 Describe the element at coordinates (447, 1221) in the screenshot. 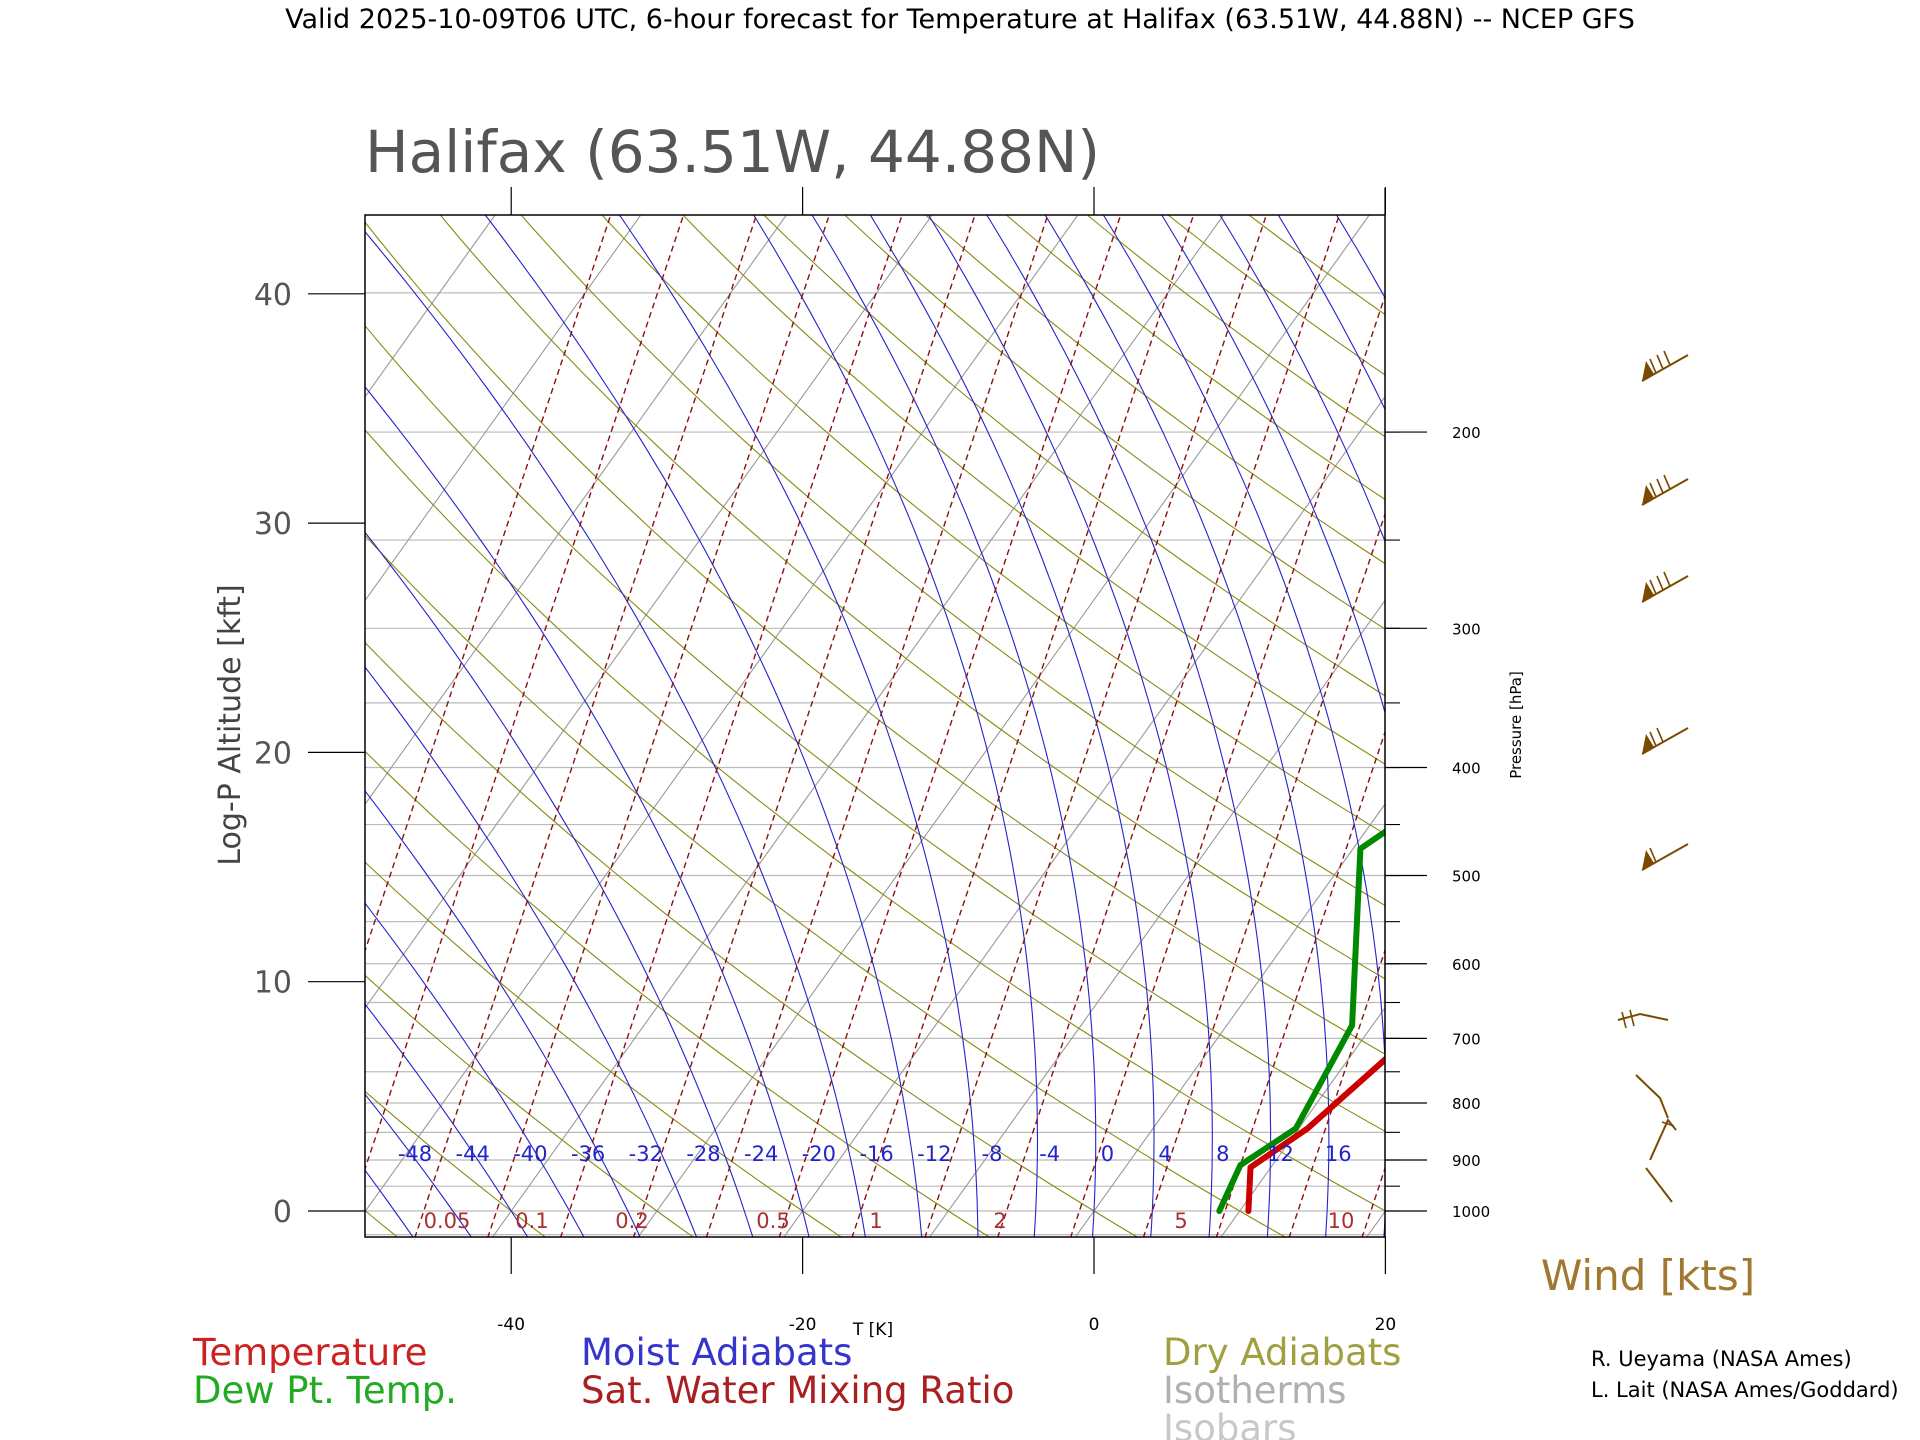

I see `mixing-ratio-label: 0.05` at that location.